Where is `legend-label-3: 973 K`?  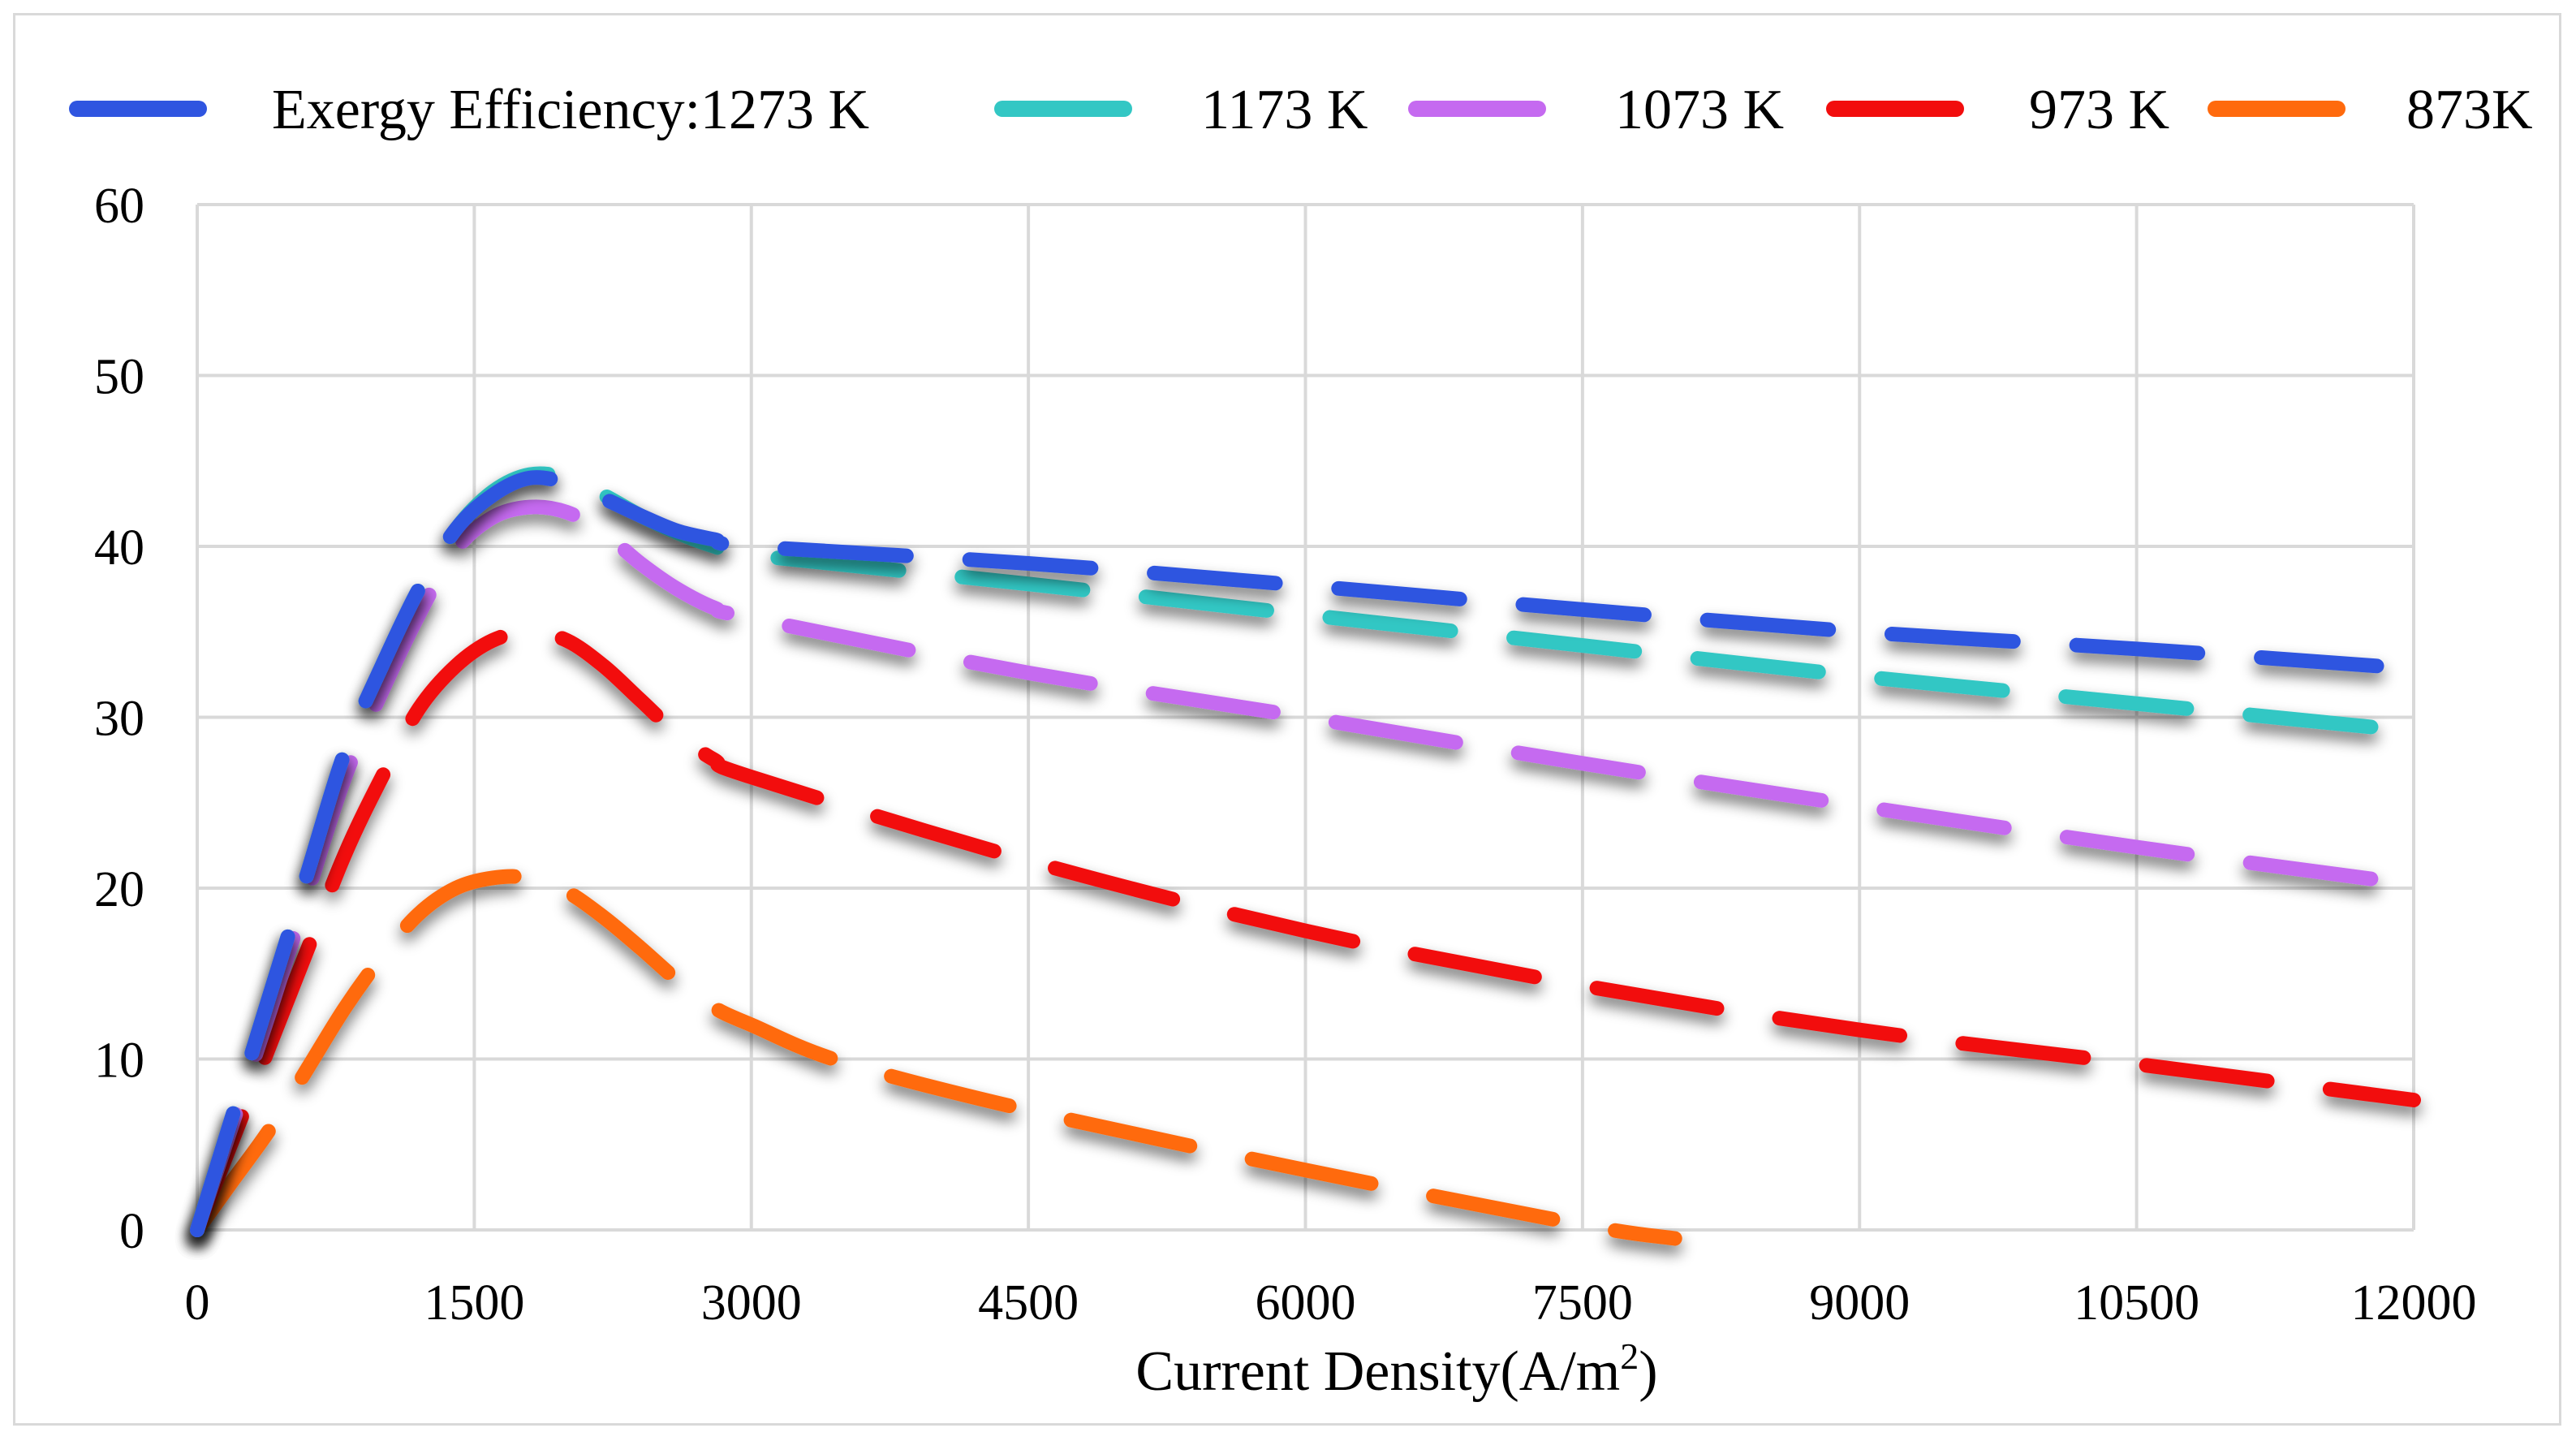
legend-label-3: 973 K is located at coordinates (2099, 110).